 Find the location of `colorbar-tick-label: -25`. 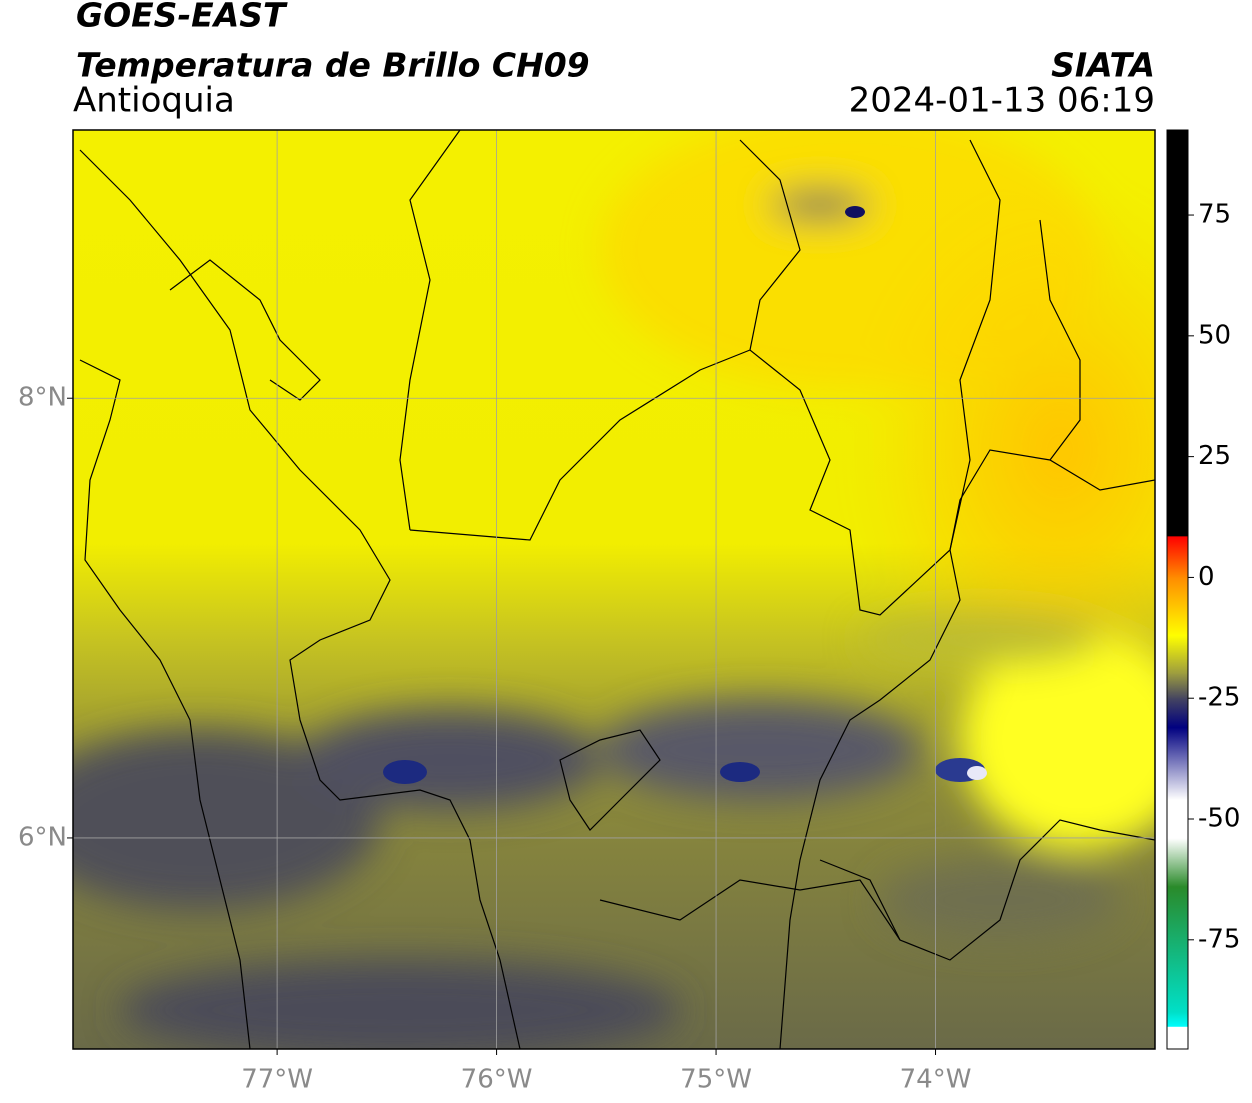

colorbar-tick-label: -25 is located at coordinates (1219, 698).